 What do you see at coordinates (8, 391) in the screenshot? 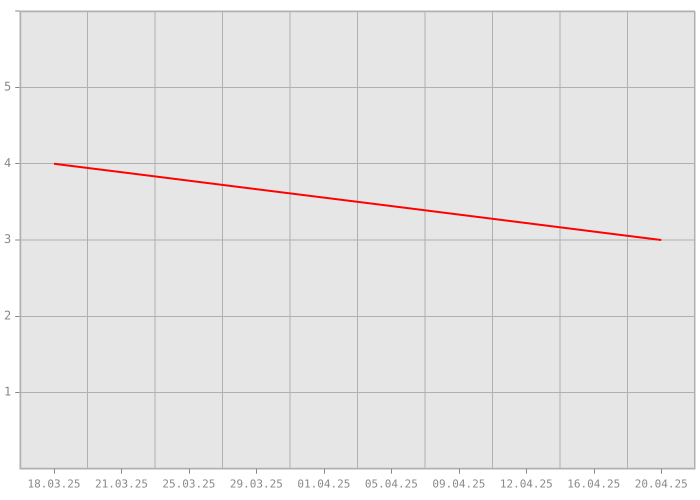
I see `y-tick-label: 1` at bounding box center [8, 391].